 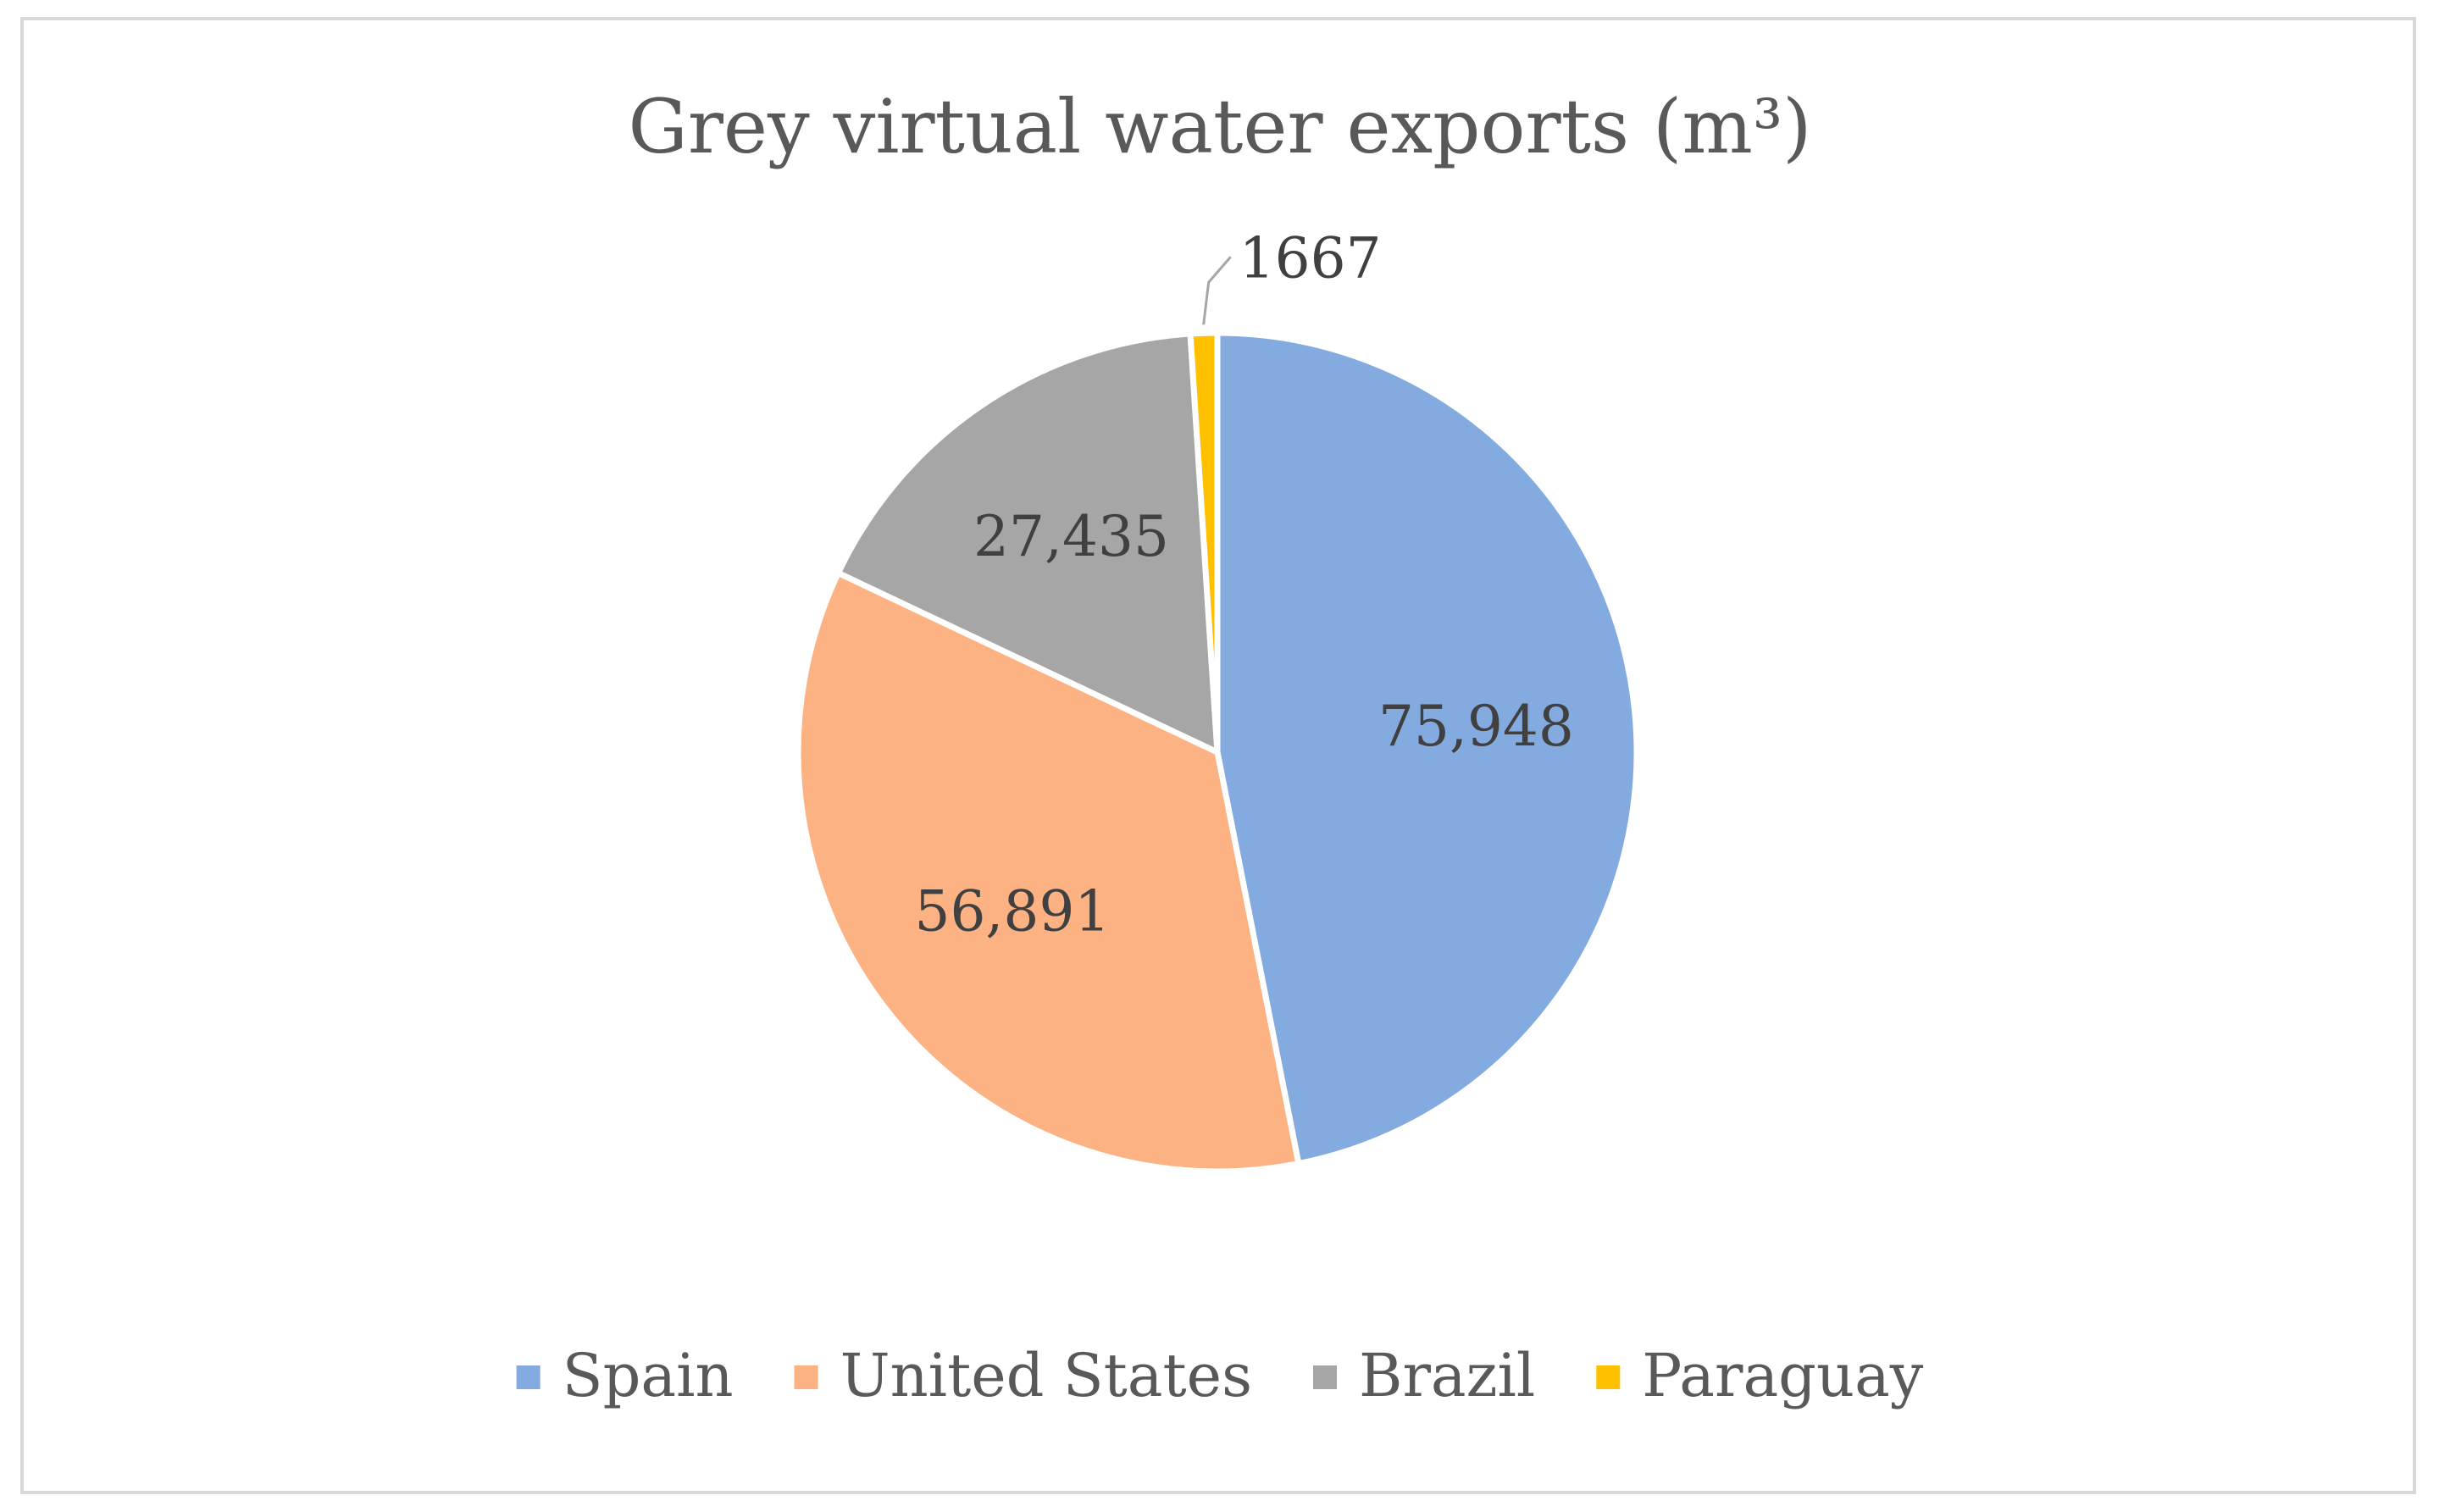 I want to click on data-labels: 75,948 56,891 27,435 1667, so click(x=1243, y=584).